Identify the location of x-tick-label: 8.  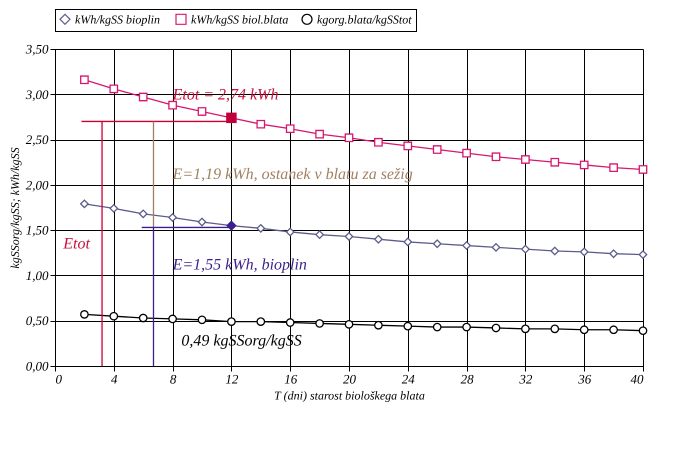
(173, 379).